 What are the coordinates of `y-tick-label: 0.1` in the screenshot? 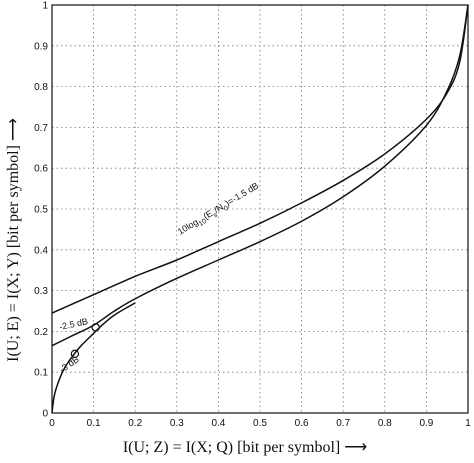 It's located at (41, 373).